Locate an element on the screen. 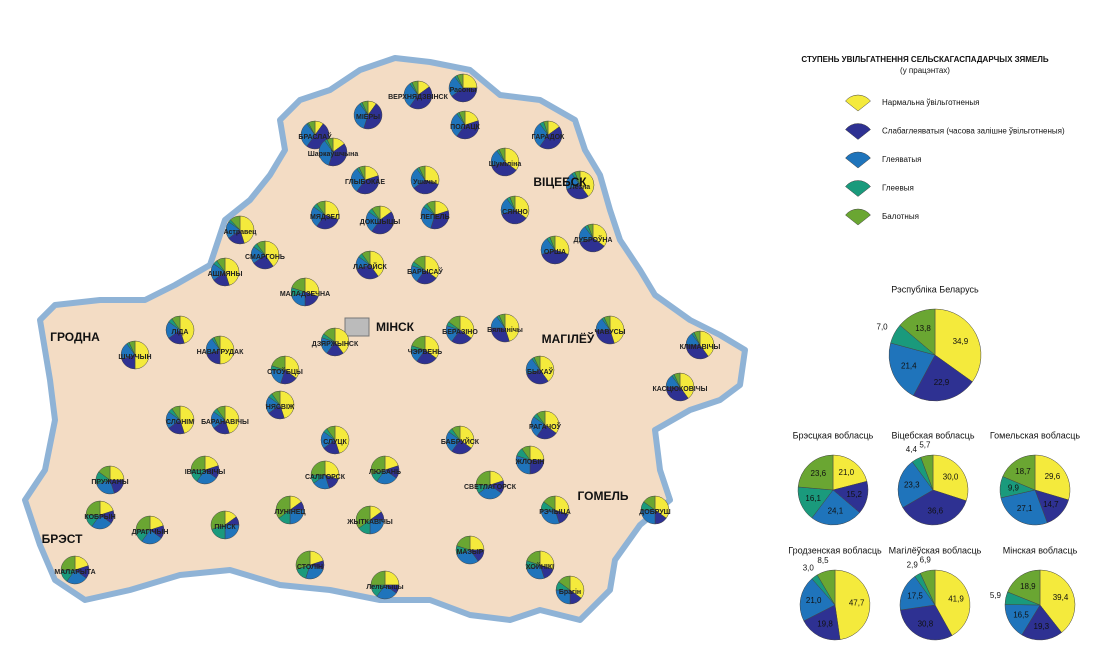 Image resolution: width=1100 pixels, height=653 pixels. district-label: БЫХАЎ is located at coordinates (540, 371).